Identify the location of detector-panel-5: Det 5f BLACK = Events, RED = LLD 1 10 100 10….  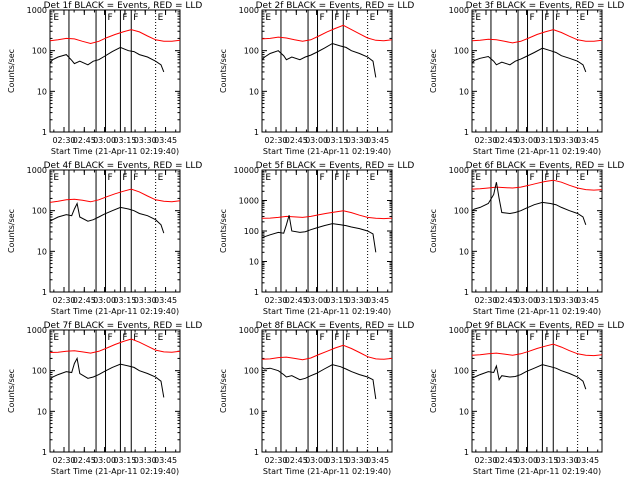
(316, 238).